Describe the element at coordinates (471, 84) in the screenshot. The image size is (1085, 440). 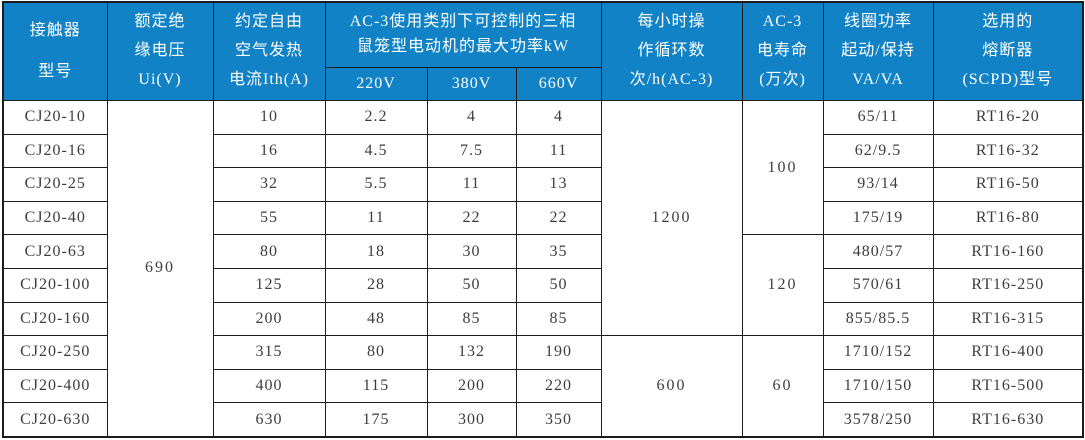
I see `header-voltage-380: 380V` at that location.